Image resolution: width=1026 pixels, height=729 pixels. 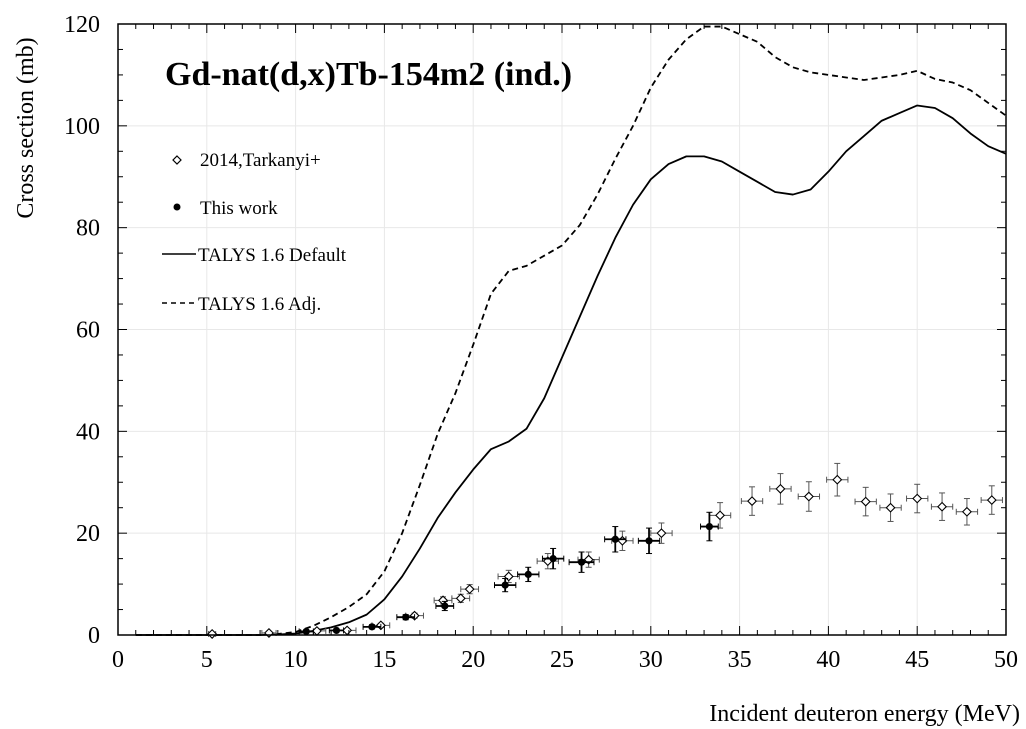 What do you see at coordinates (177, 207) in the screenshot?
I see `legend-filled-circle-marker` at bounding box center [177, 207].